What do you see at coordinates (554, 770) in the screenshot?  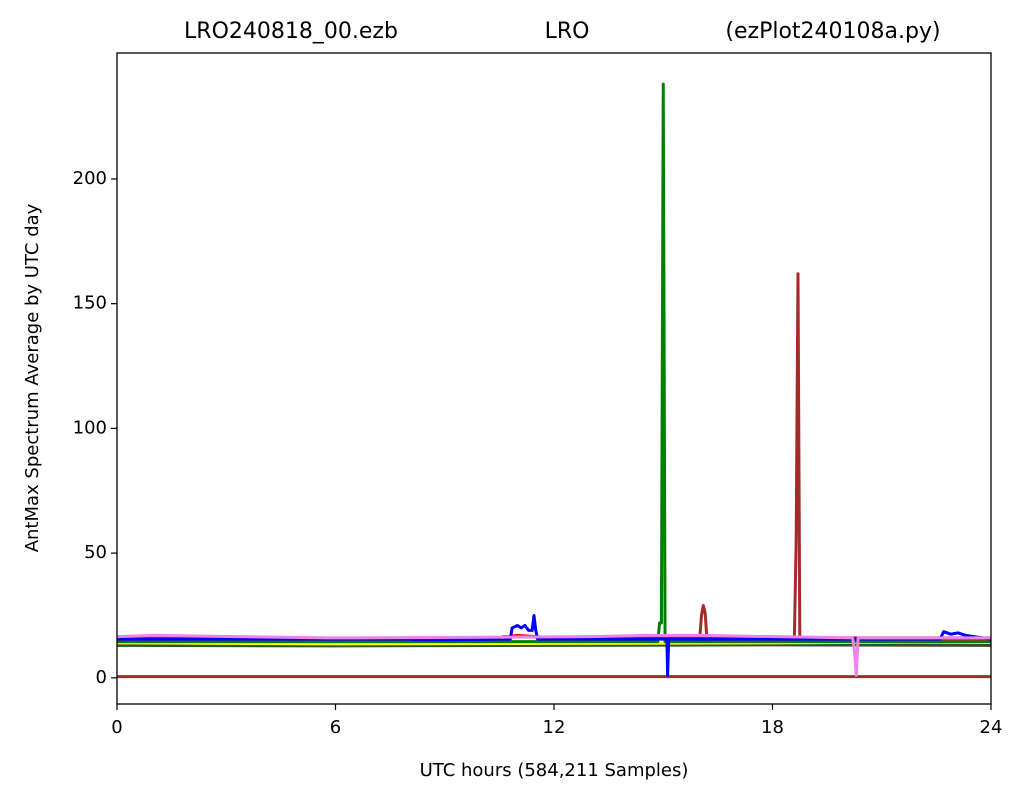 I see `x-axis-label: UTC hours (584,211 Samples)` at bounding box center [554, 770].